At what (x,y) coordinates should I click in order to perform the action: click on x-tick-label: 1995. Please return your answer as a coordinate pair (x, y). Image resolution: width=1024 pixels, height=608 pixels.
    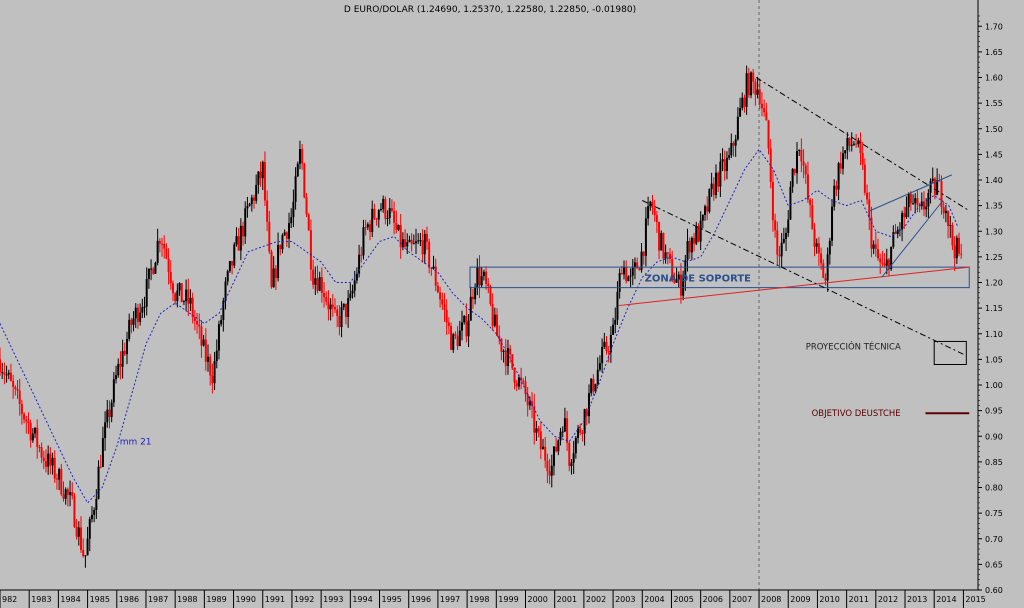
    Looking at the image, I should click on (392, 599).